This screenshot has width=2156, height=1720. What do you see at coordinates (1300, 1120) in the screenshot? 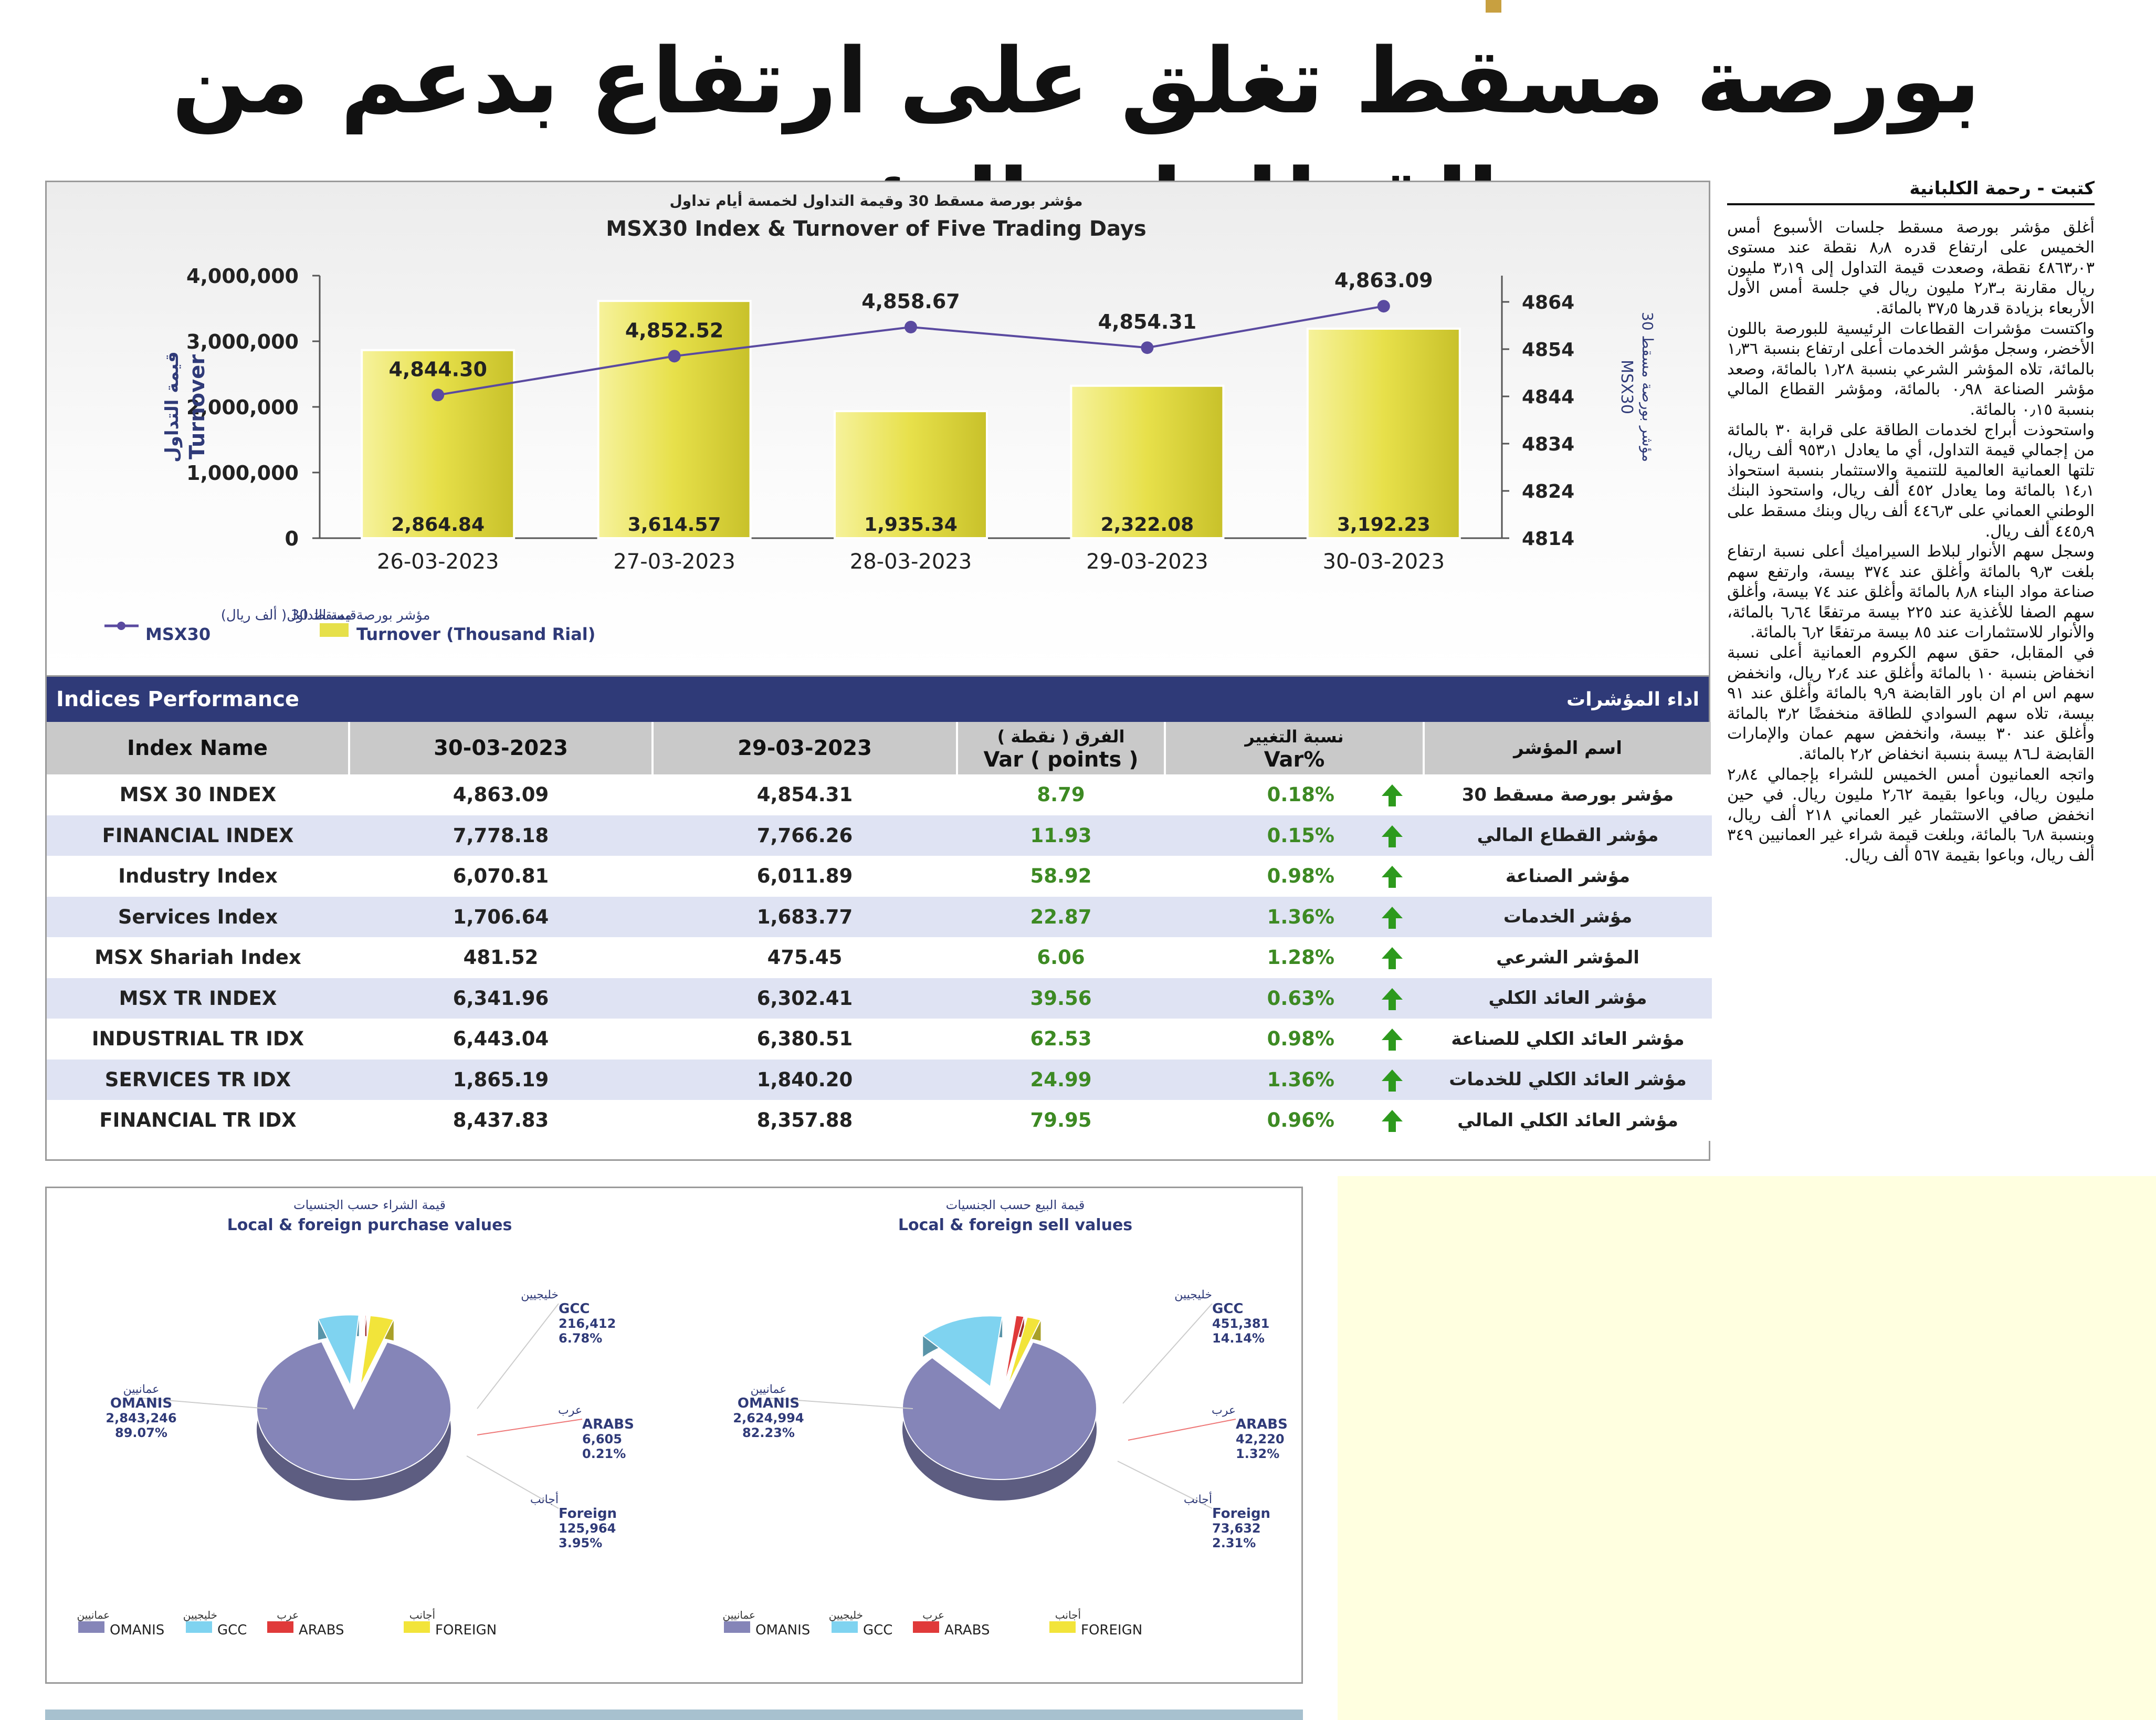
I see `var-pct: 0.96%` at bounding box center [1300, 1120].